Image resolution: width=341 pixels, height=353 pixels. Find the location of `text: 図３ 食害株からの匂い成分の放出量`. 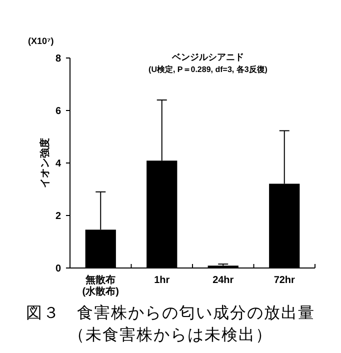

text: 図３ 食害株からの匂い成分の放出量 is located at coordinates (170, 313).